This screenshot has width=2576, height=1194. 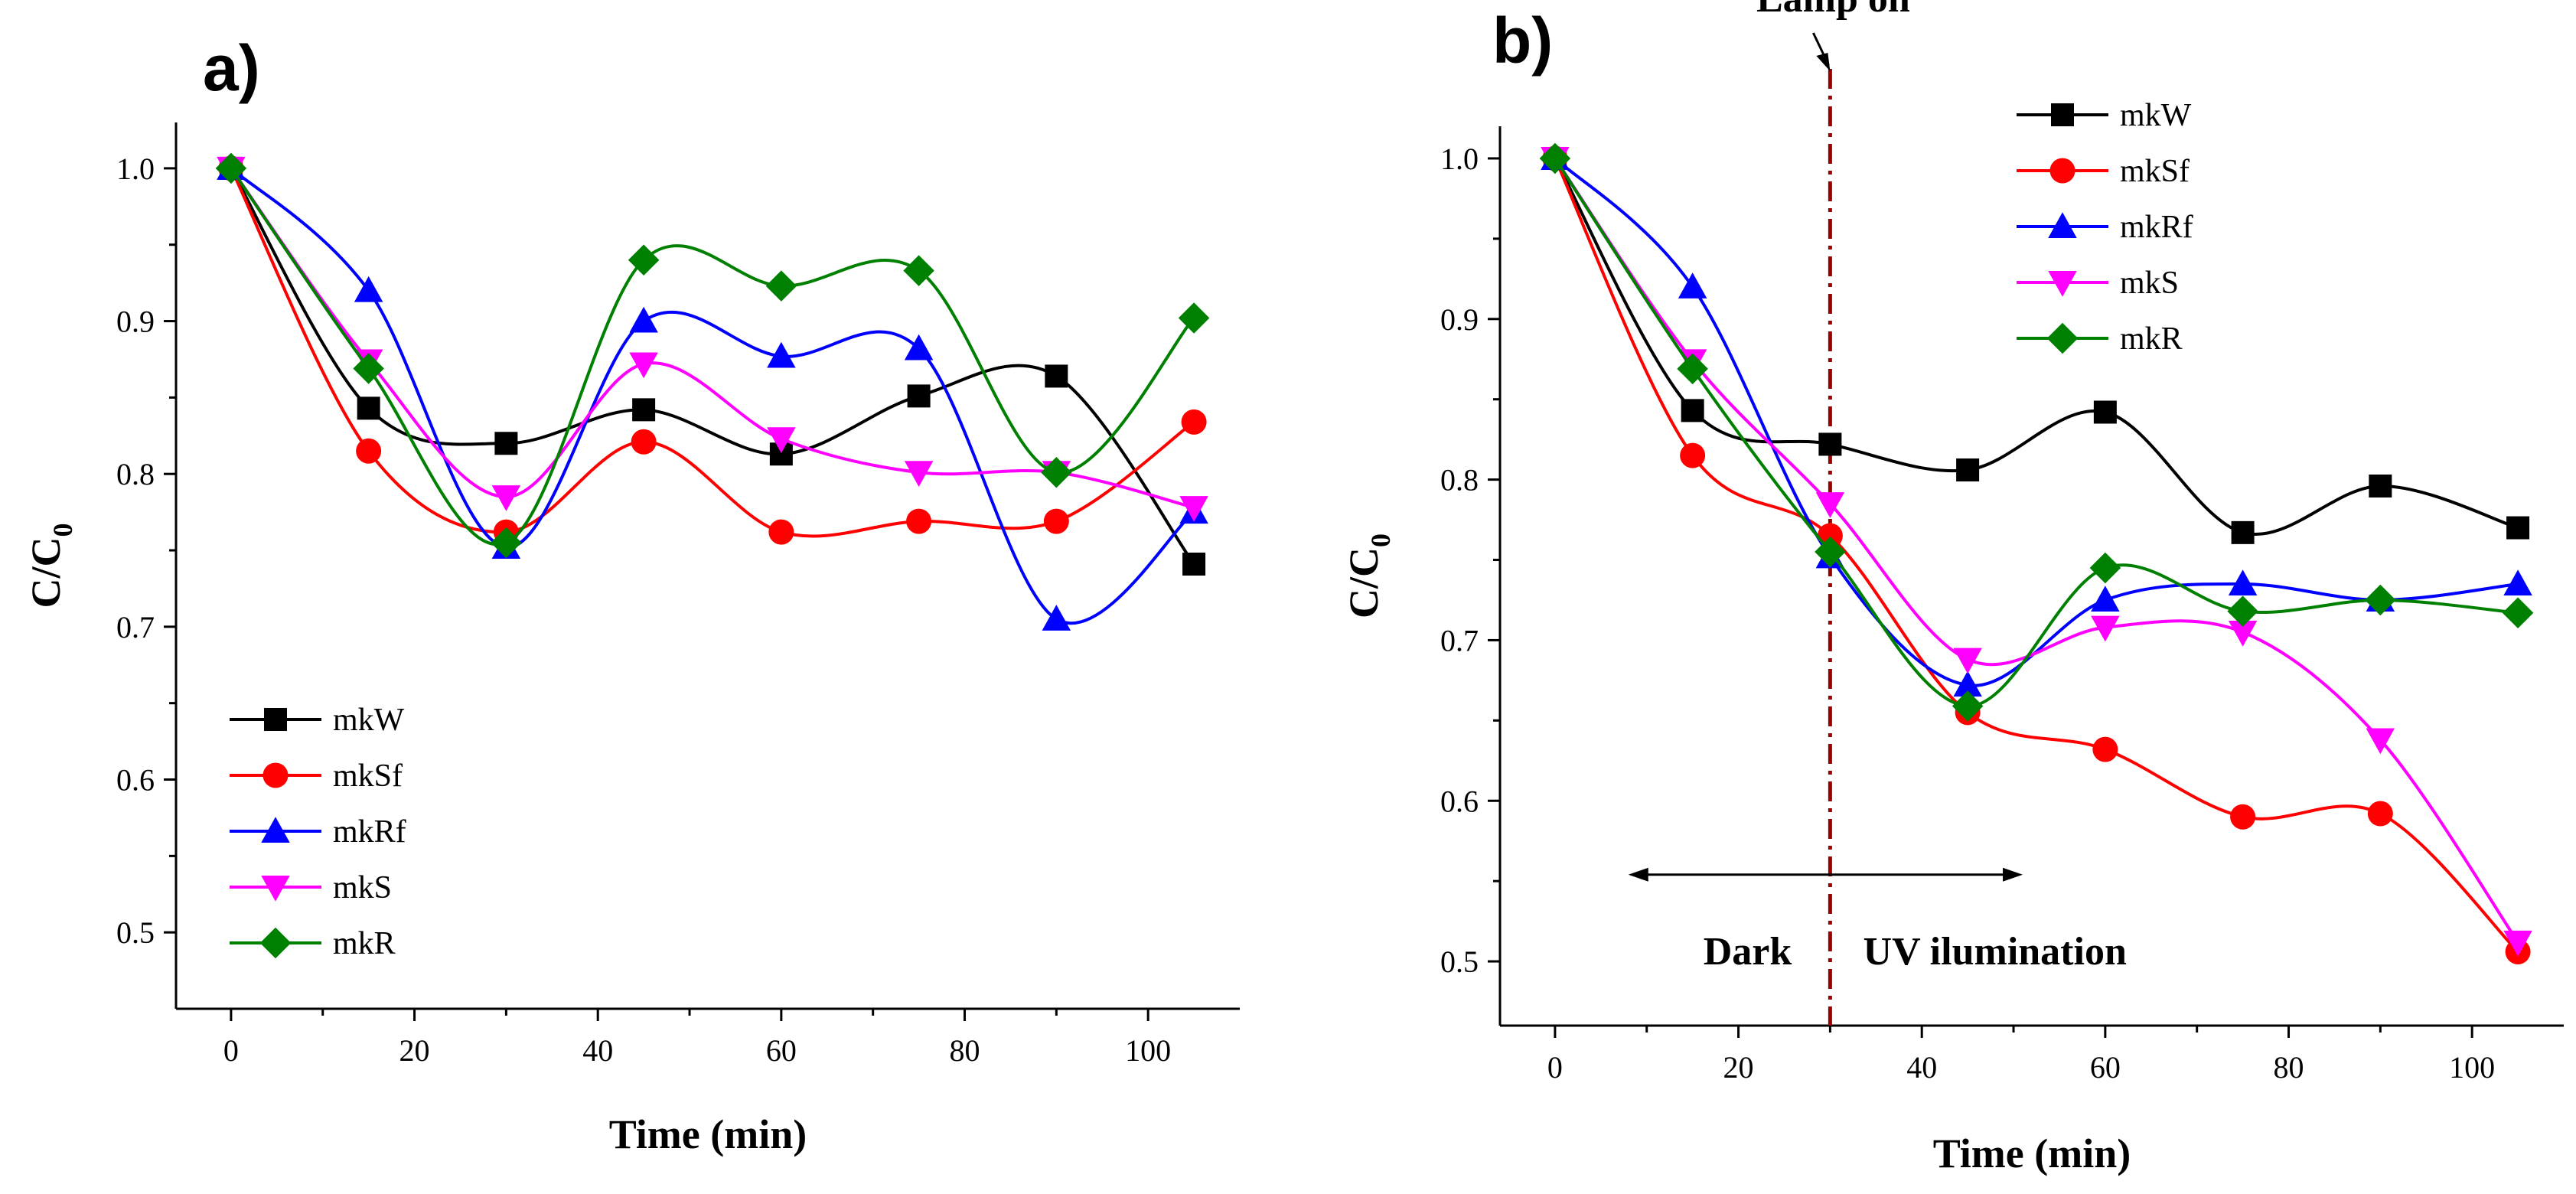 I want to click on legend-label-mkSf: mkSf, so click(x=2155, y=171).